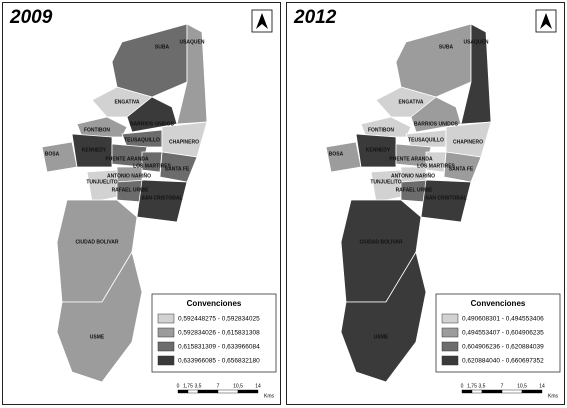 The width and height of the screenshot is (567, 408). Describe the element at coordinates (219, 319) in the screenshot. I see `legend-label: 0,592448275 - 0,592834025` at that location.